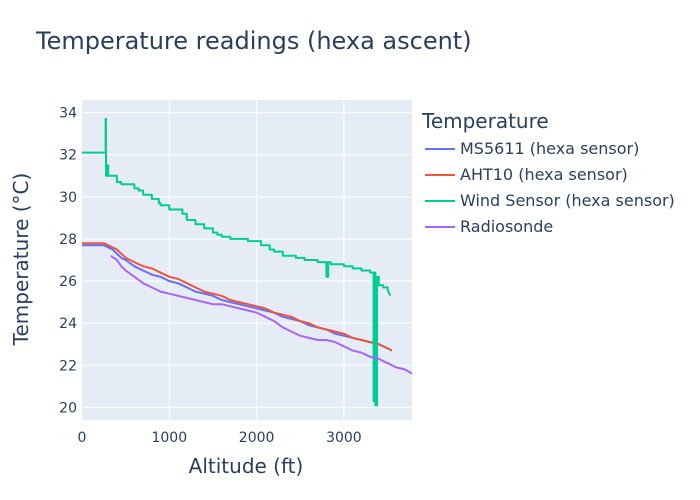 The image size is (700, 500). I want to click on x-tick-label: 3000, so click(344, 438).